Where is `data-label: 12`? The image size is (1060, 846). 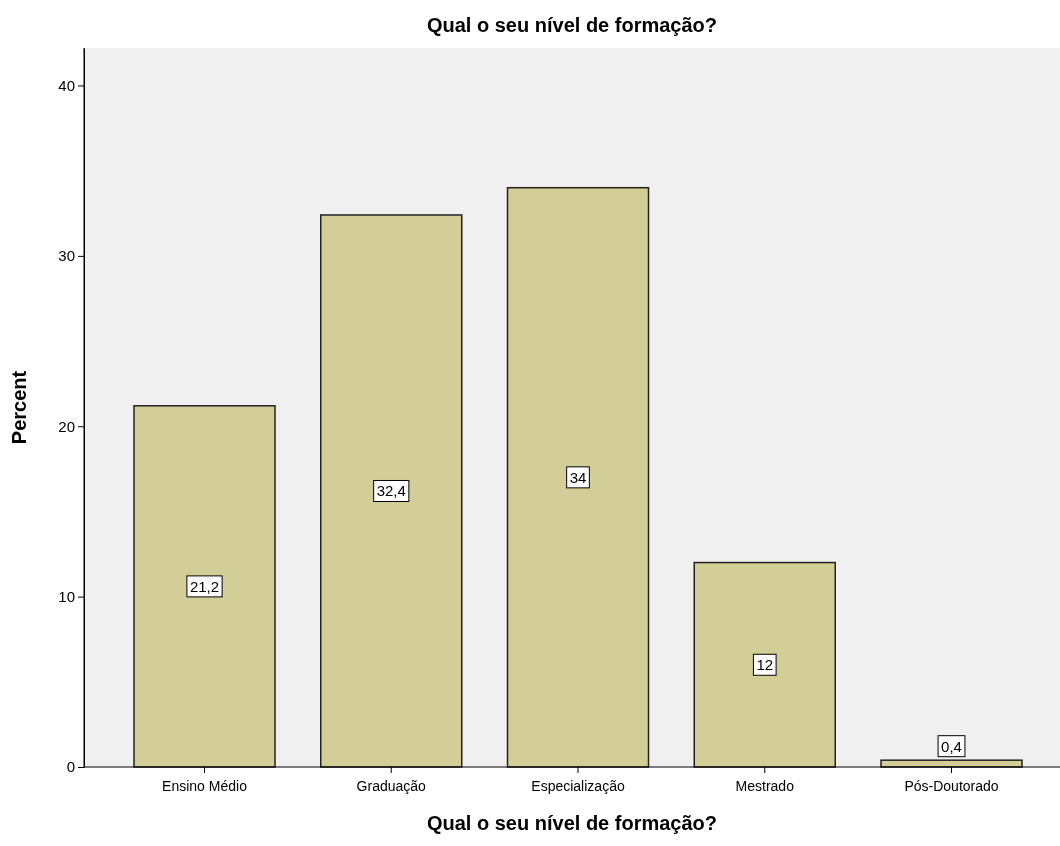
data-label: 12 is located at coordinates (765, 665).